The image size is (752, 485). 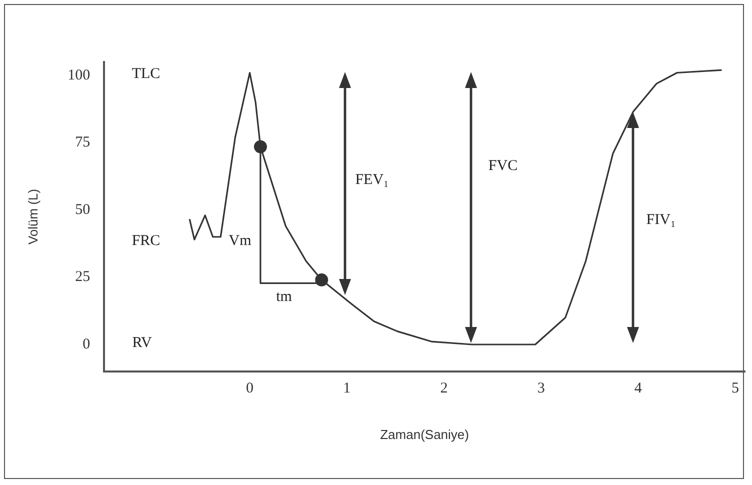 What do you see at coordinates (541, 388) in the screenshot?
I see `x-tick-label: 3` at bounding box center [541, 388].